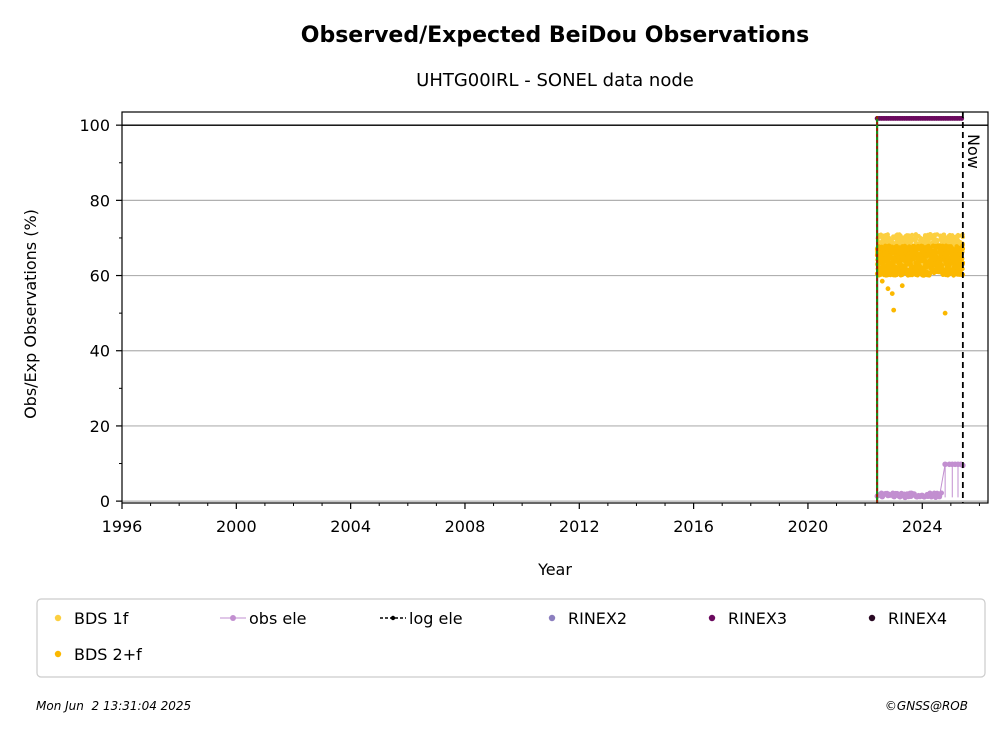  What do you see at coordinates (350, 526) in the screenshot?
I see `x-tick-label: 2004` at bounding box center [350, 526].